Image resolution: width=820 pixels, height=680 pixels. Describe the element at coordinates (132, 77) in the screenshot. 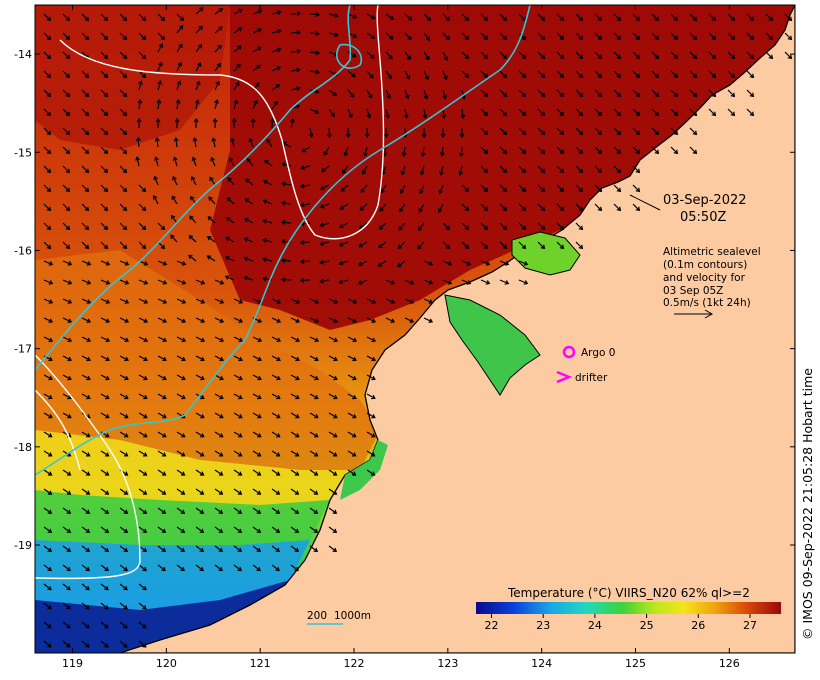

I see `warm-tongue` at that location.